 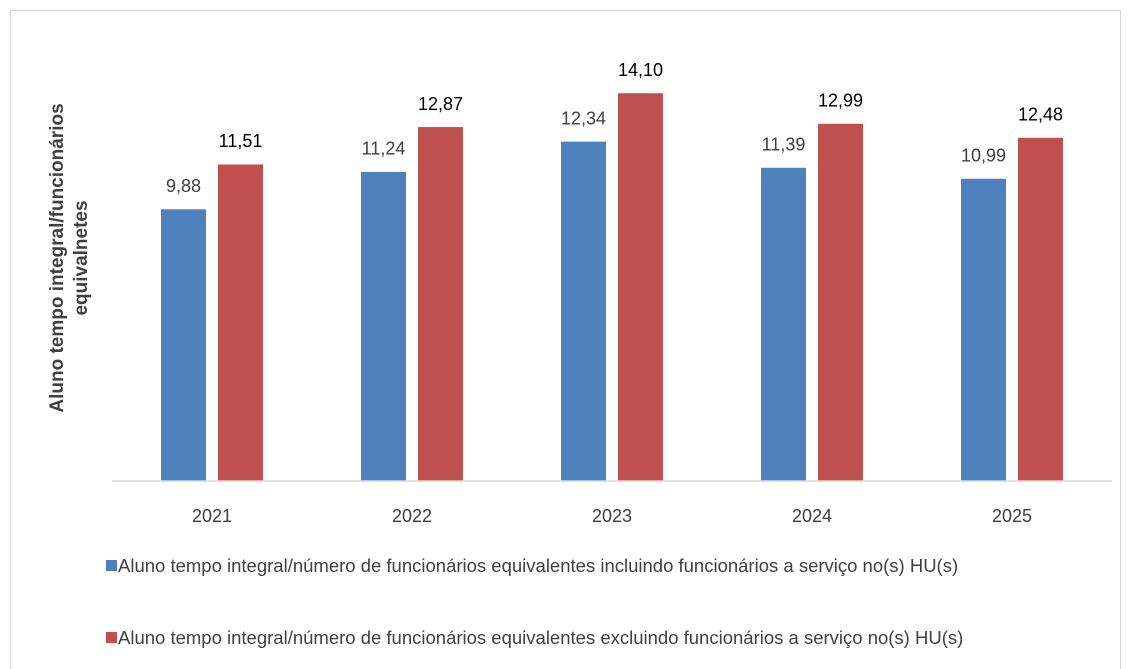 What do you see at coordinates (983, 156) in the screenshot?
I see `data-label: 10,99` at bounding box center [983, 156].